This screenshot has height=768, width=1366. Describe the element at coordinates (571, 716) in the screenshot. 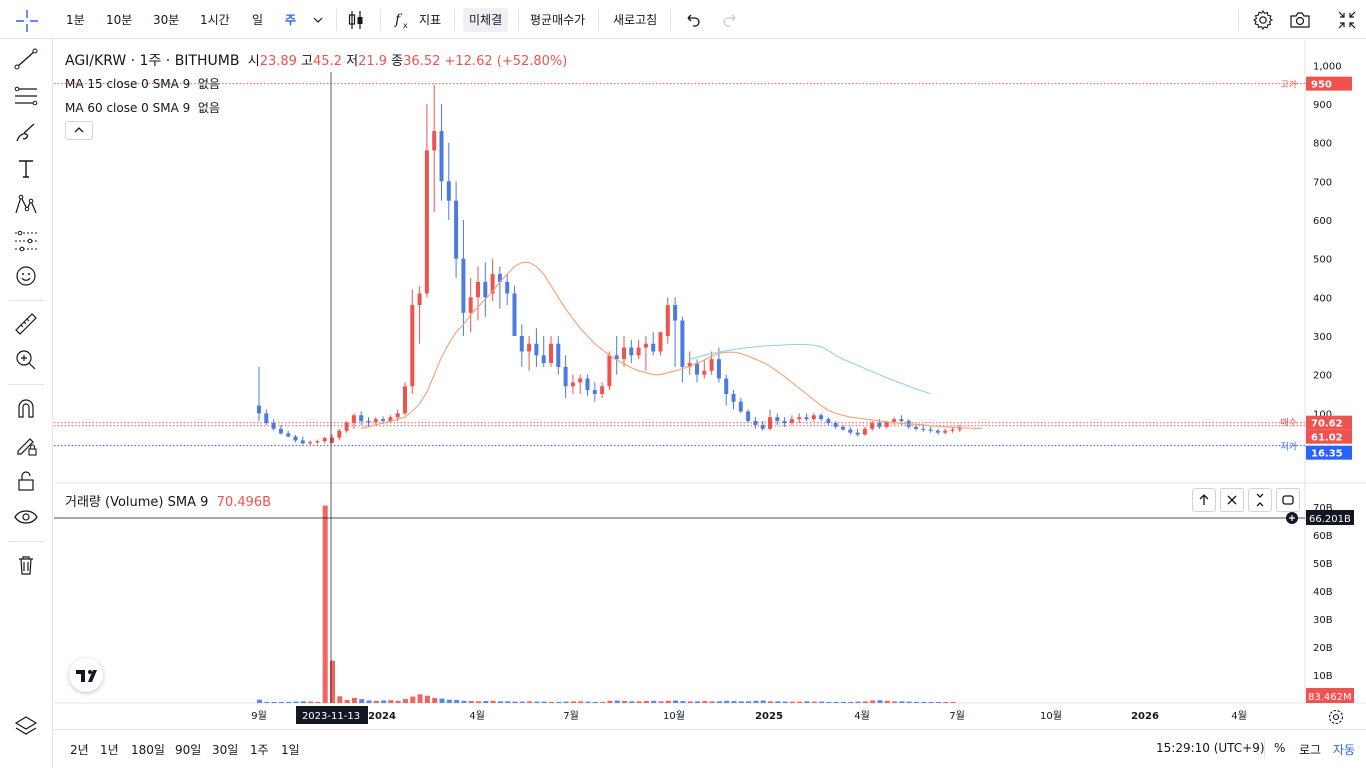

I see `time-tick-label: 7월` at that location.